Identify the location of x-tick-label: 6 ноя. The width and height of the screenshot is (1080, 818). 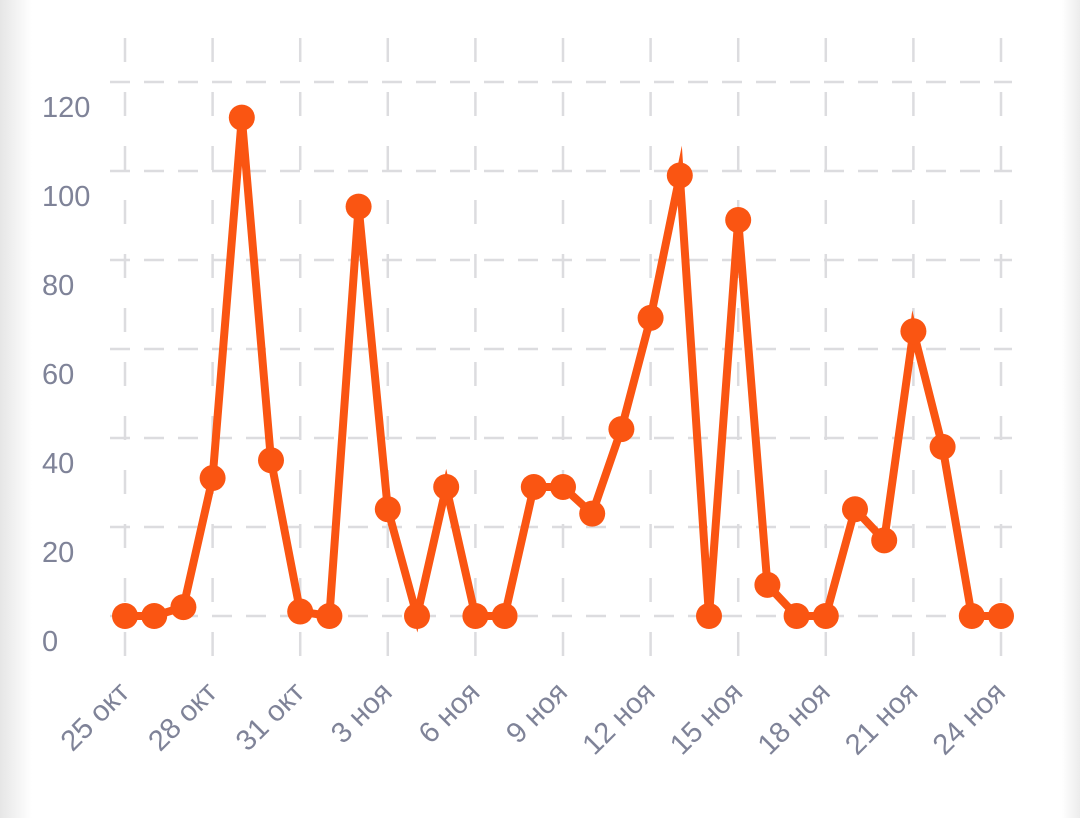
(450, 713).